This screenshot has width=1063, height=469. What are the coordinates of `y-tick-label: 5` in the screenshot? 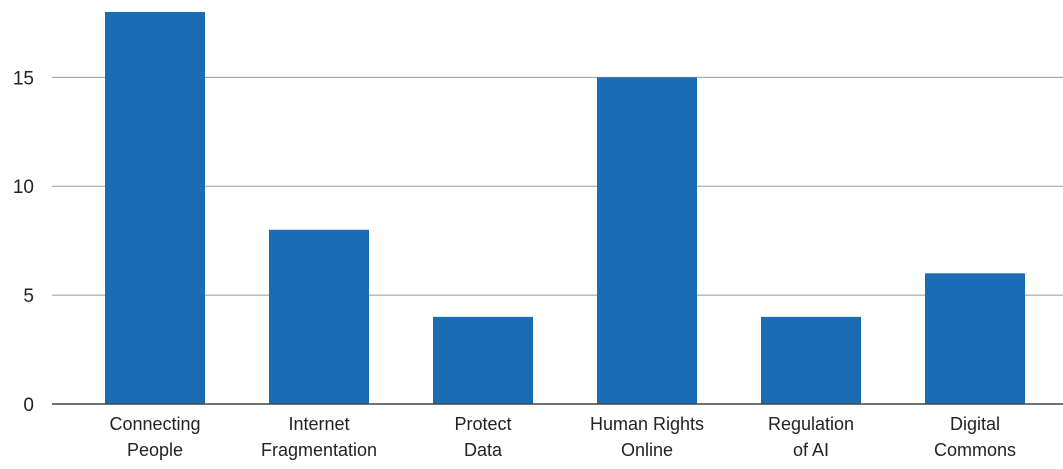 It's located at (28, 296).